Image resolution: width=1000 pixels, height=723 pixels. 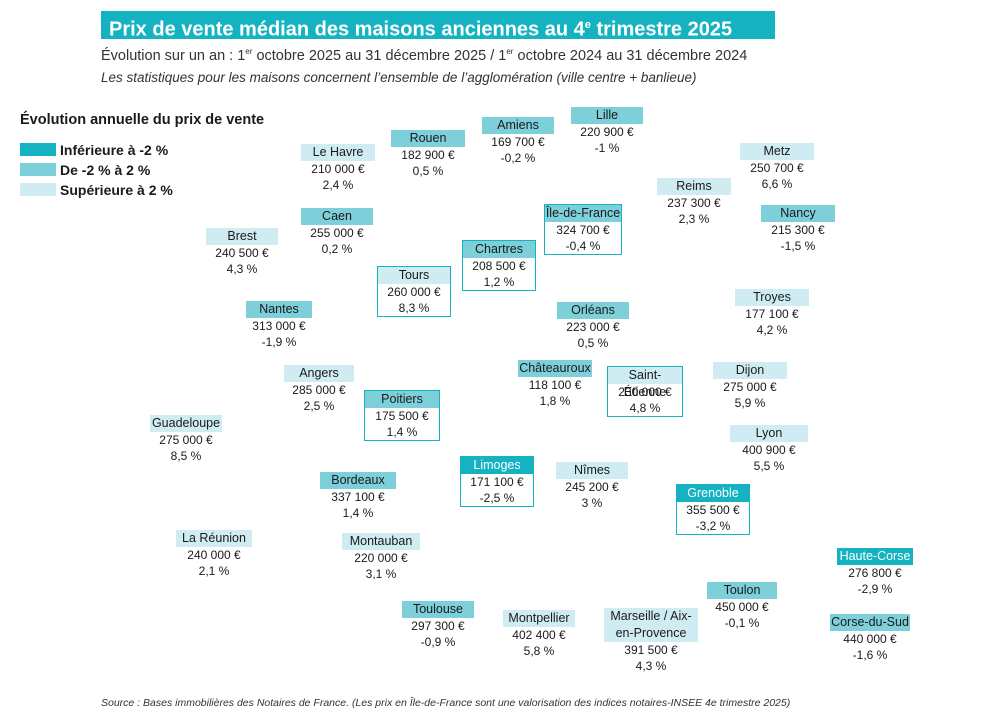 What do you see at coordinates (116, 190) in the screenshot?
I see `legend-label: Supérieure à 2 %` at bounding box center [116, 190].